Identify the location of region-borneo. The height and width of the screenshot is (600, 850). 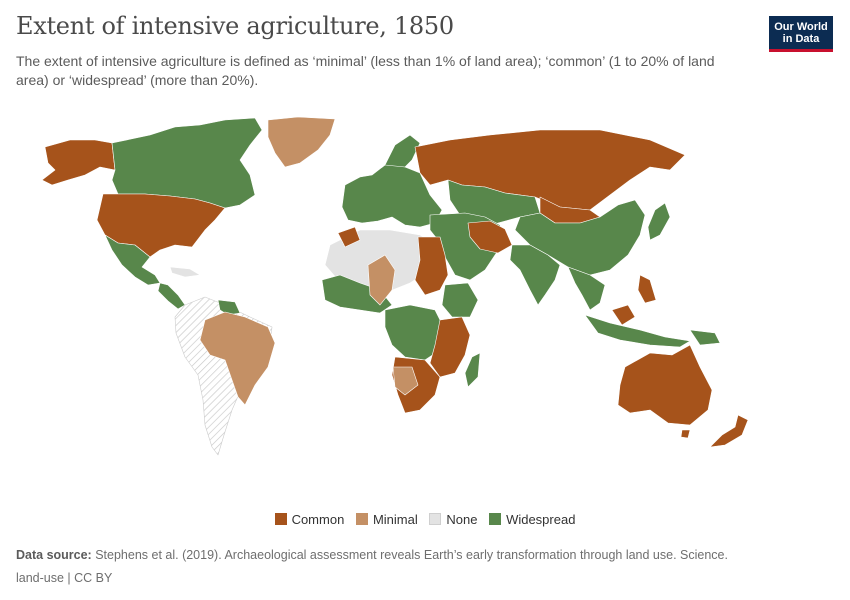
(623, 315).